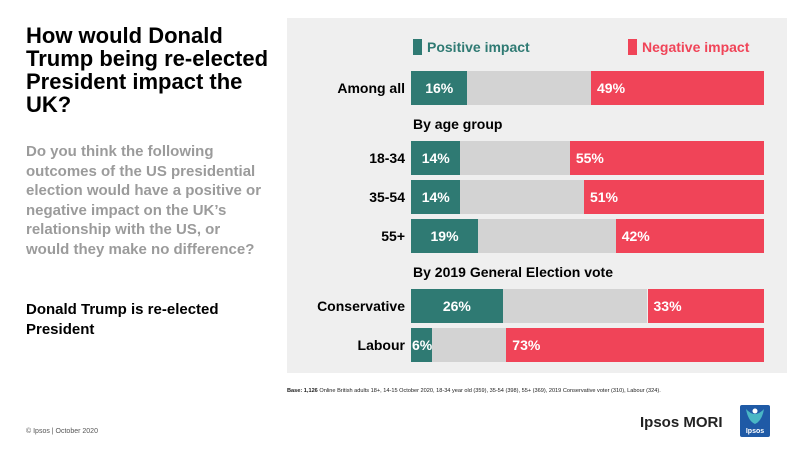  What do you see at coordinates (513, 272) in the screenshot?
I see `group-heading: By 2019 General Election vote` at bounding box center [513, 272].